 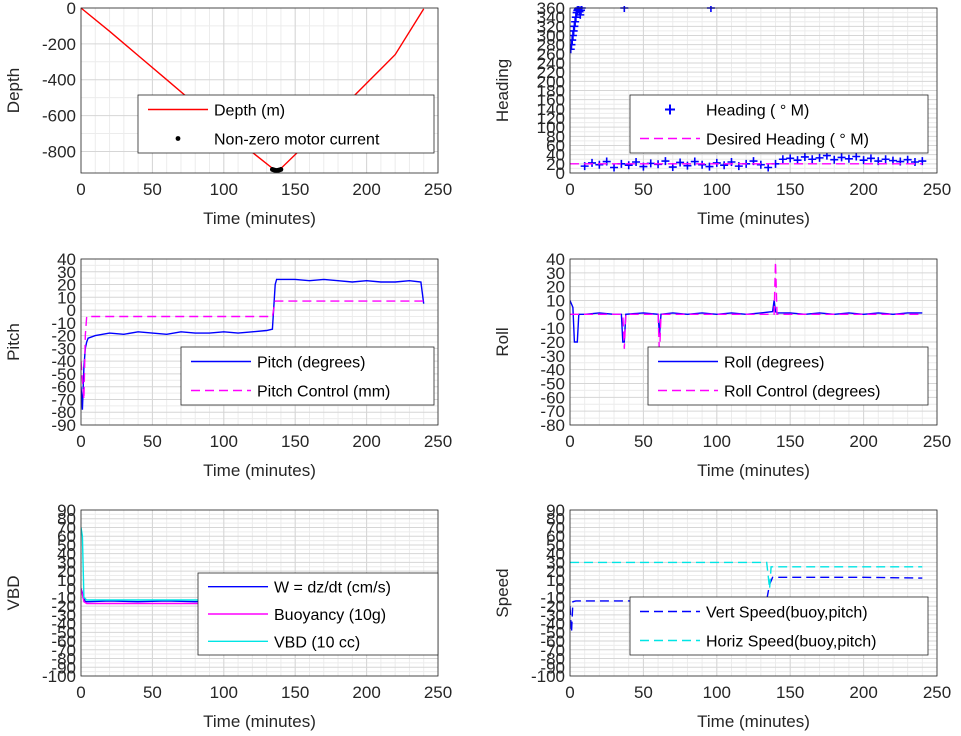 What do you see at coordinates (551, 36) in the screenshot?
I see `y-tick-label: 300` at bounding box center [551, 36].